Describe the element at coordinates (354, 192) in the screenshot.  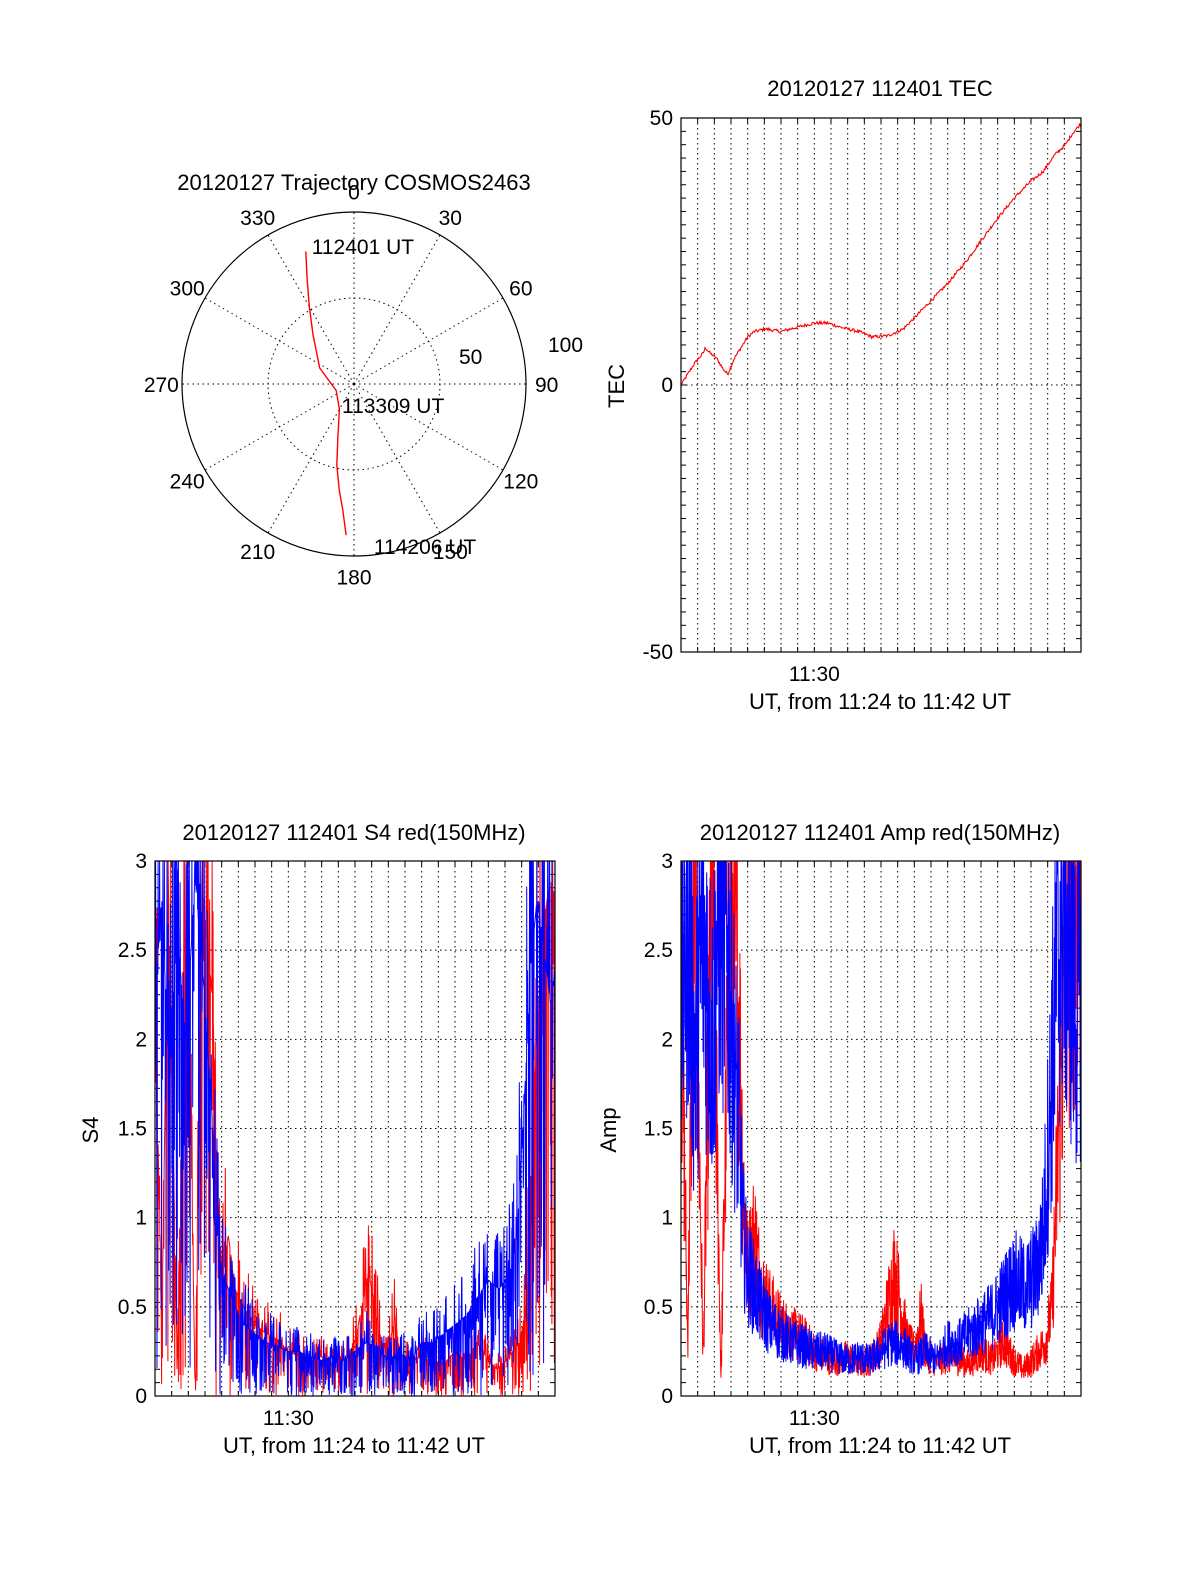
I see `polar-angle-label-0: 0` at that location.